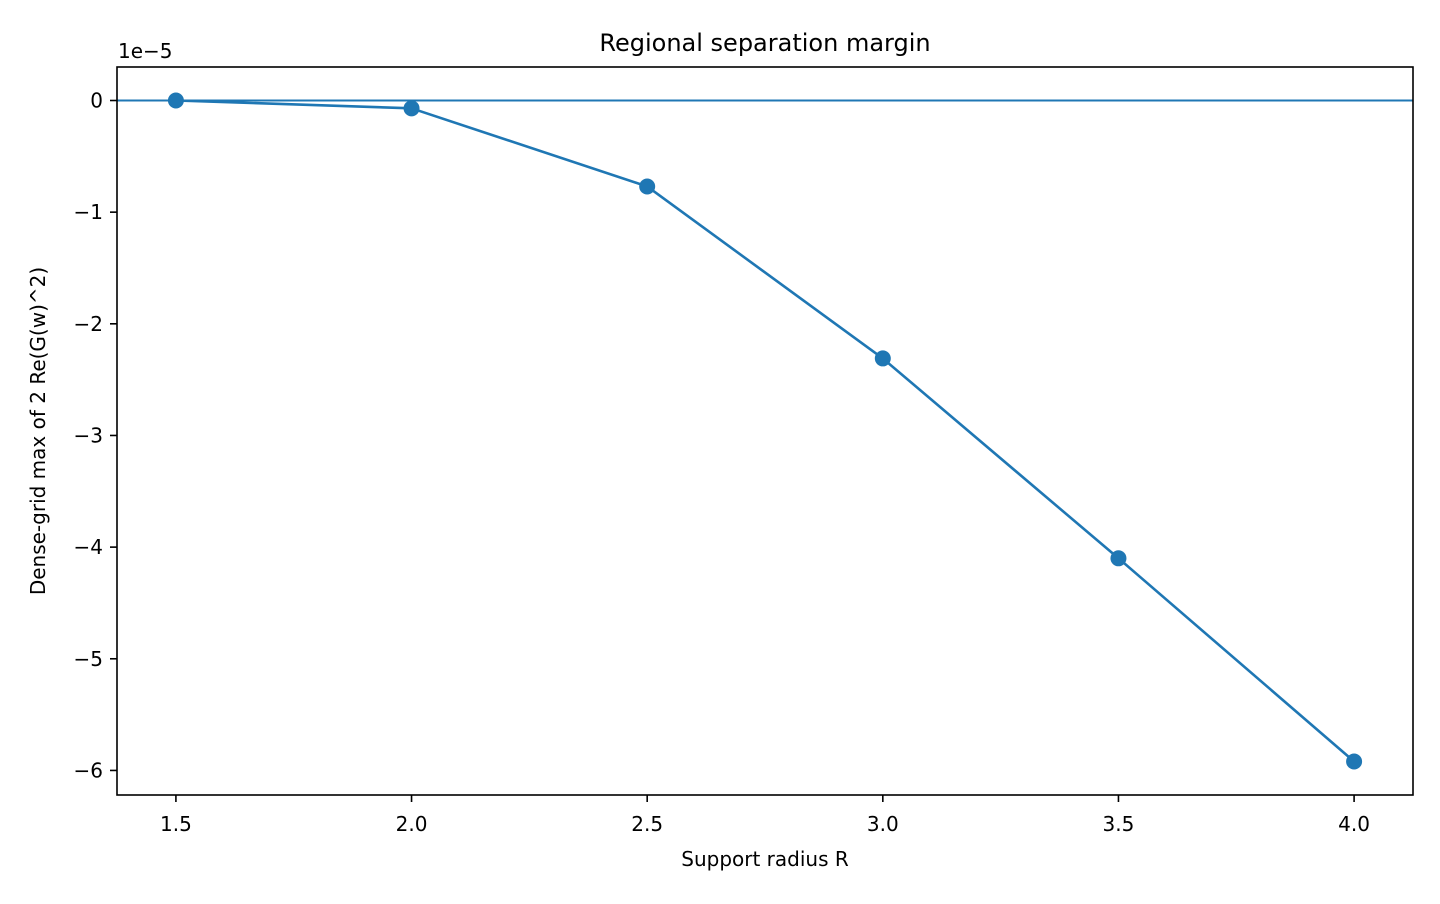 Image resolution: width=1440 pixels, height=904 pixels. I want to click on y-tick-label-4: −4, so click(88, 547).